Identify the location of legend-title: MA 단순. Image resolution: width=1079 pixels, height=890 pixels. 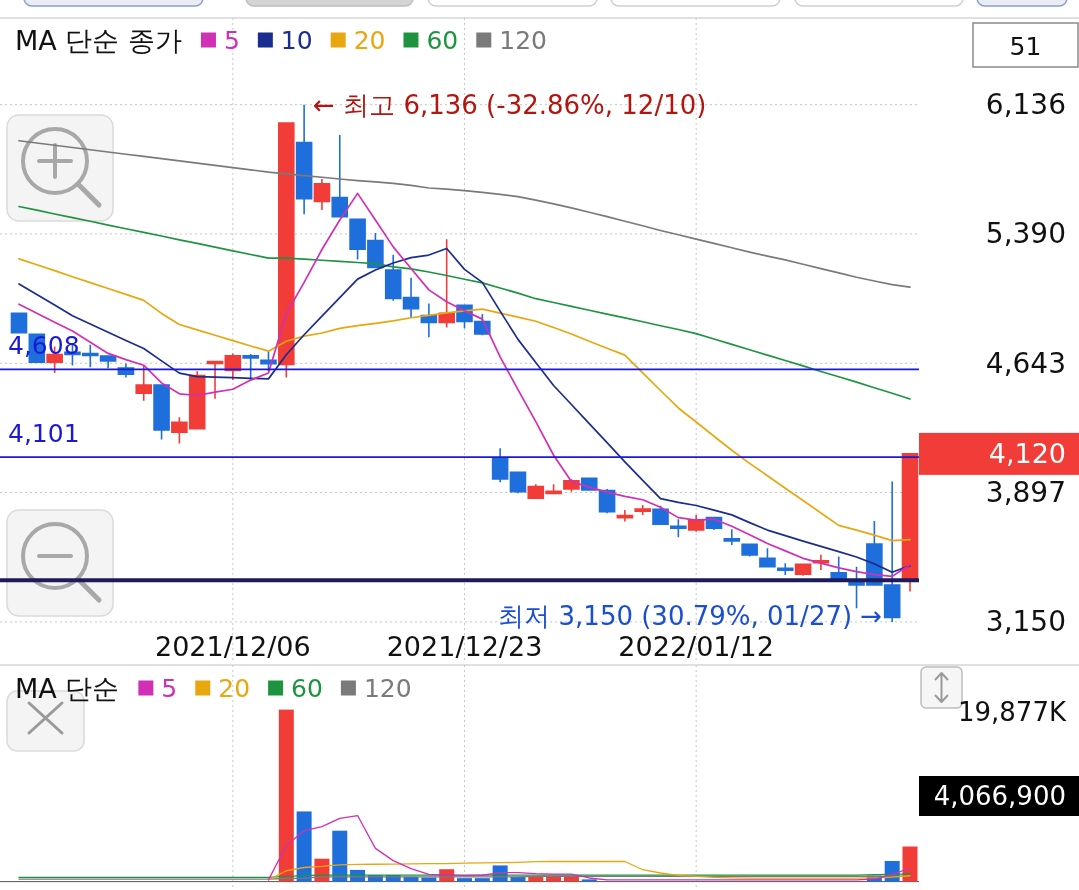
(67, 688).